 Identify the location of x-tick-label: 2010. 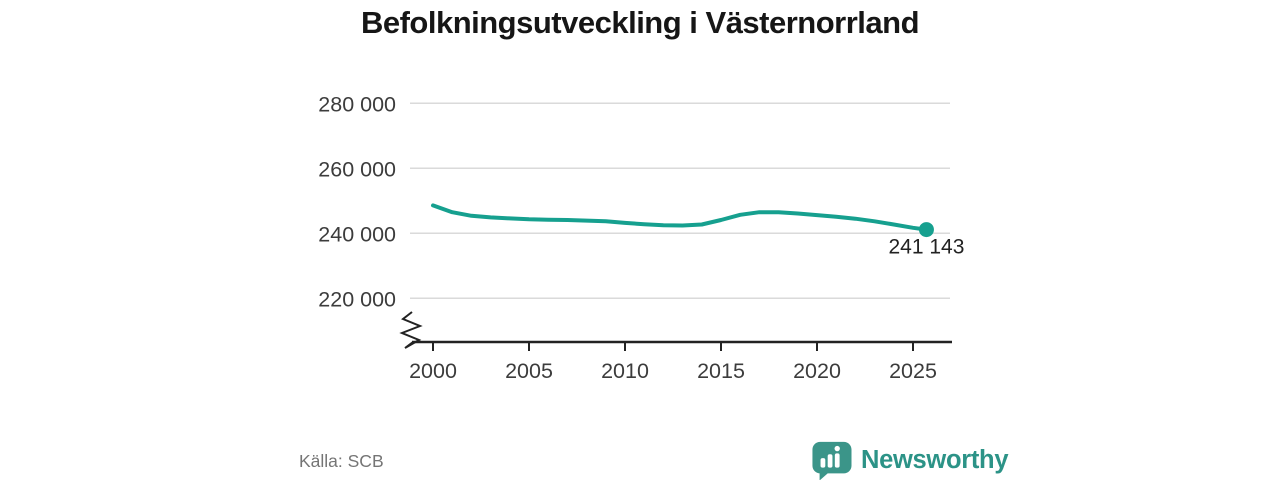
(625, 371).